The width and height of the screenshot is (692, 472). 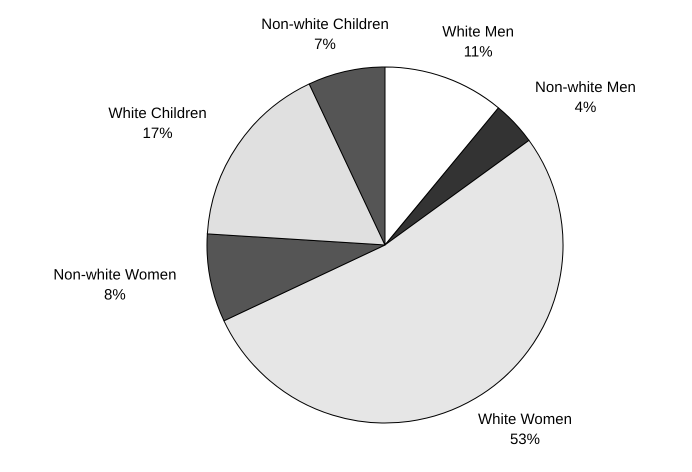 What do you see at coordinates (115, 295) in the screenshot?
I see `data-label: 8%` at bounding box center [115, 295].